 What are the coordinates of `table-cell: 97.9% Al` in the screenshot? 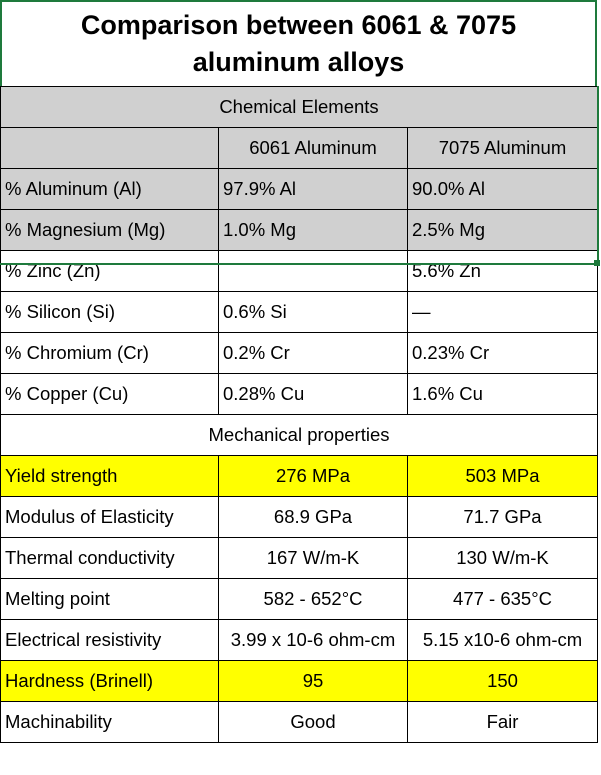 It's located at (313, 189).